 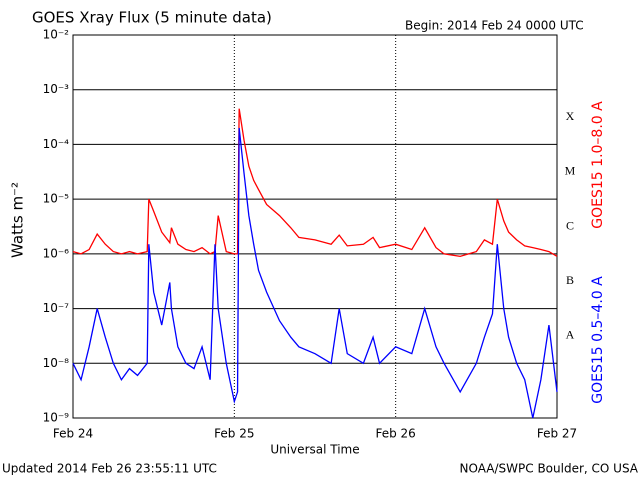 I want to click on class-label: X, so click(x=570, y=116).